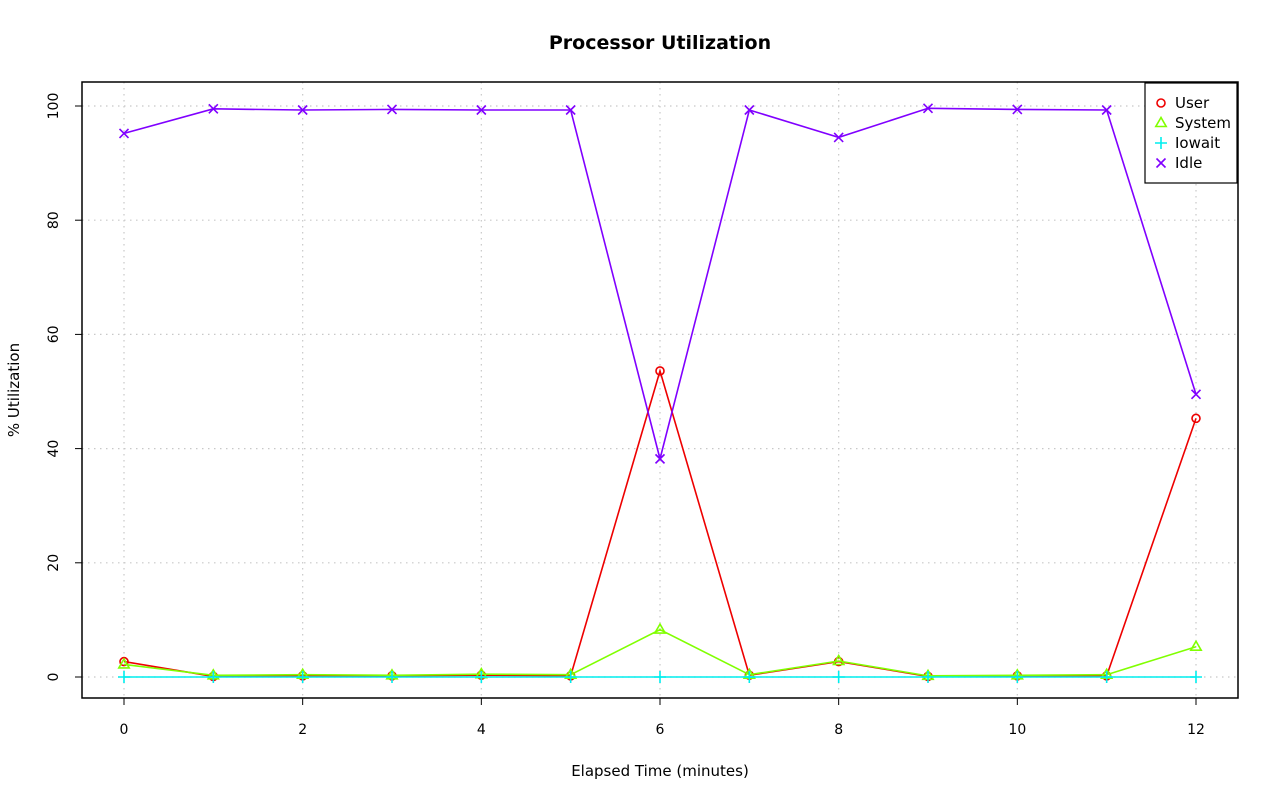  I want to click on y-tick-label: 0, so click(54, 677).